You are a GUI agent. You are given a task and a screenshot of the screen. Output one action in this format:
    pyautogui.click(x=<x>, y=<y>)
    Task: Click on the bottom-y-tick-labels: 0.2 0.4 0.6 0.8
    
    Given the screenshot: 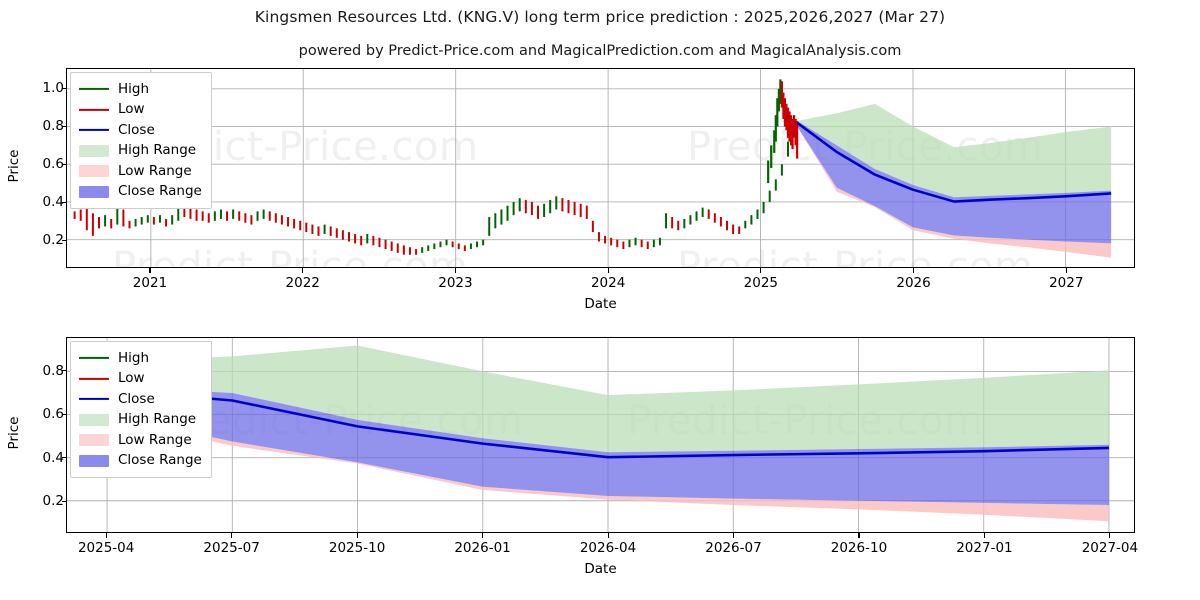 What is the action you would take?
    pyautogui.click(x=35, y=435)
    